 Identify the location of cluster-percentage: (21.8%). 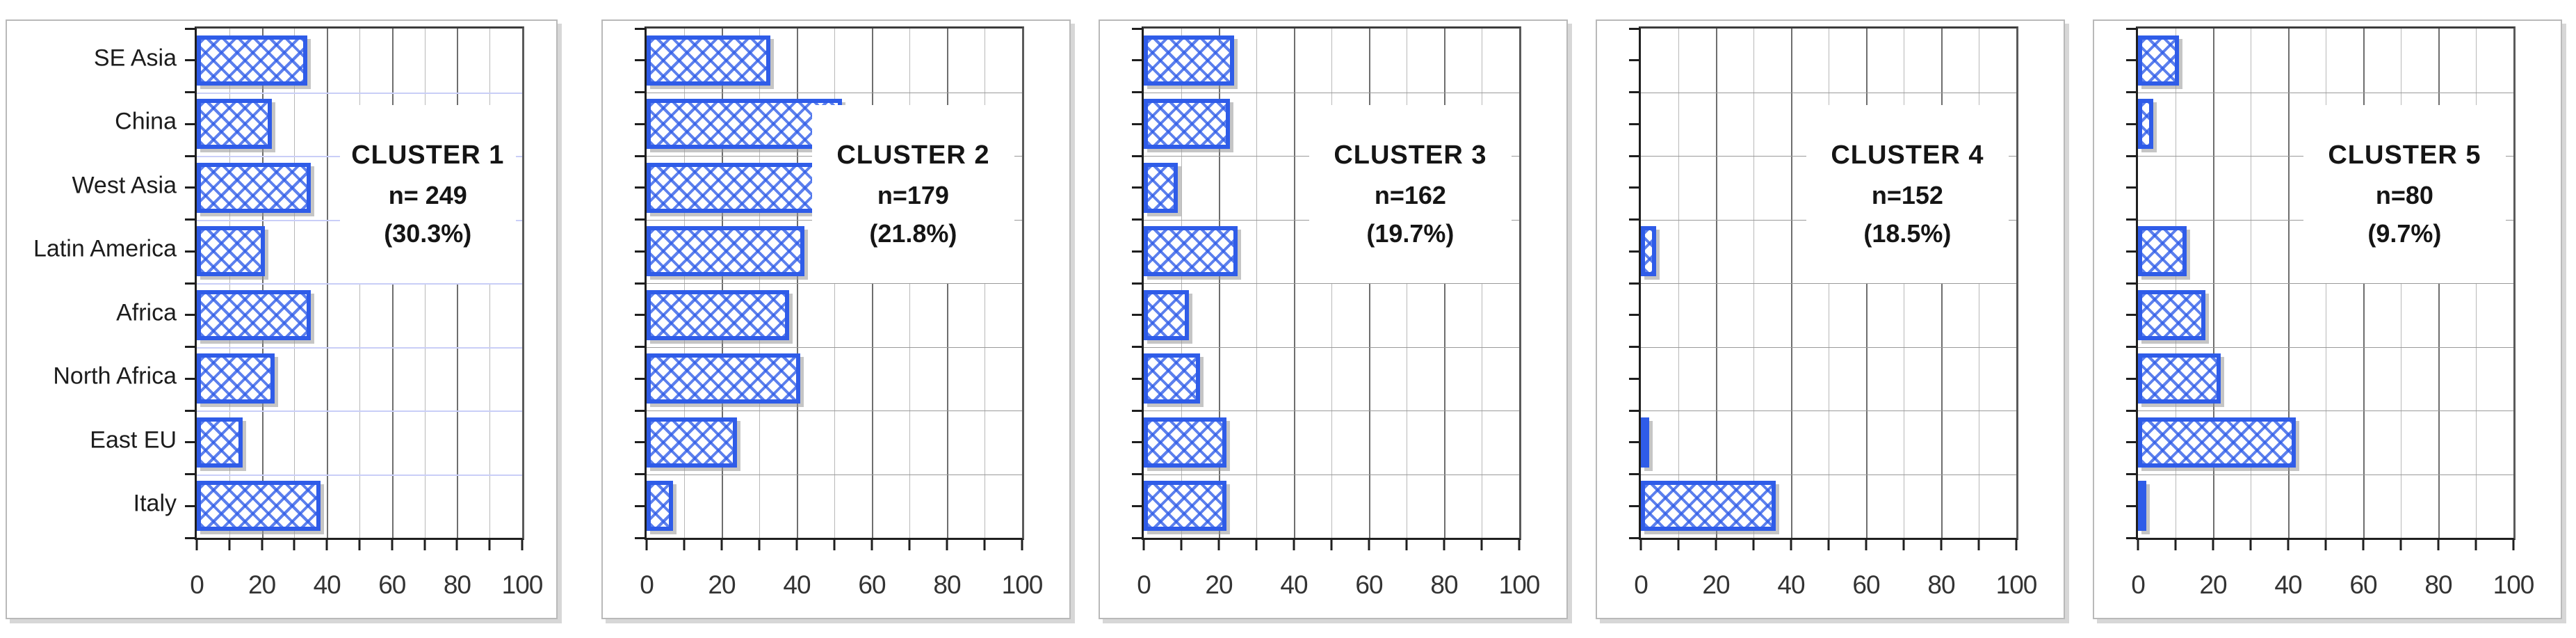
(913, 233).